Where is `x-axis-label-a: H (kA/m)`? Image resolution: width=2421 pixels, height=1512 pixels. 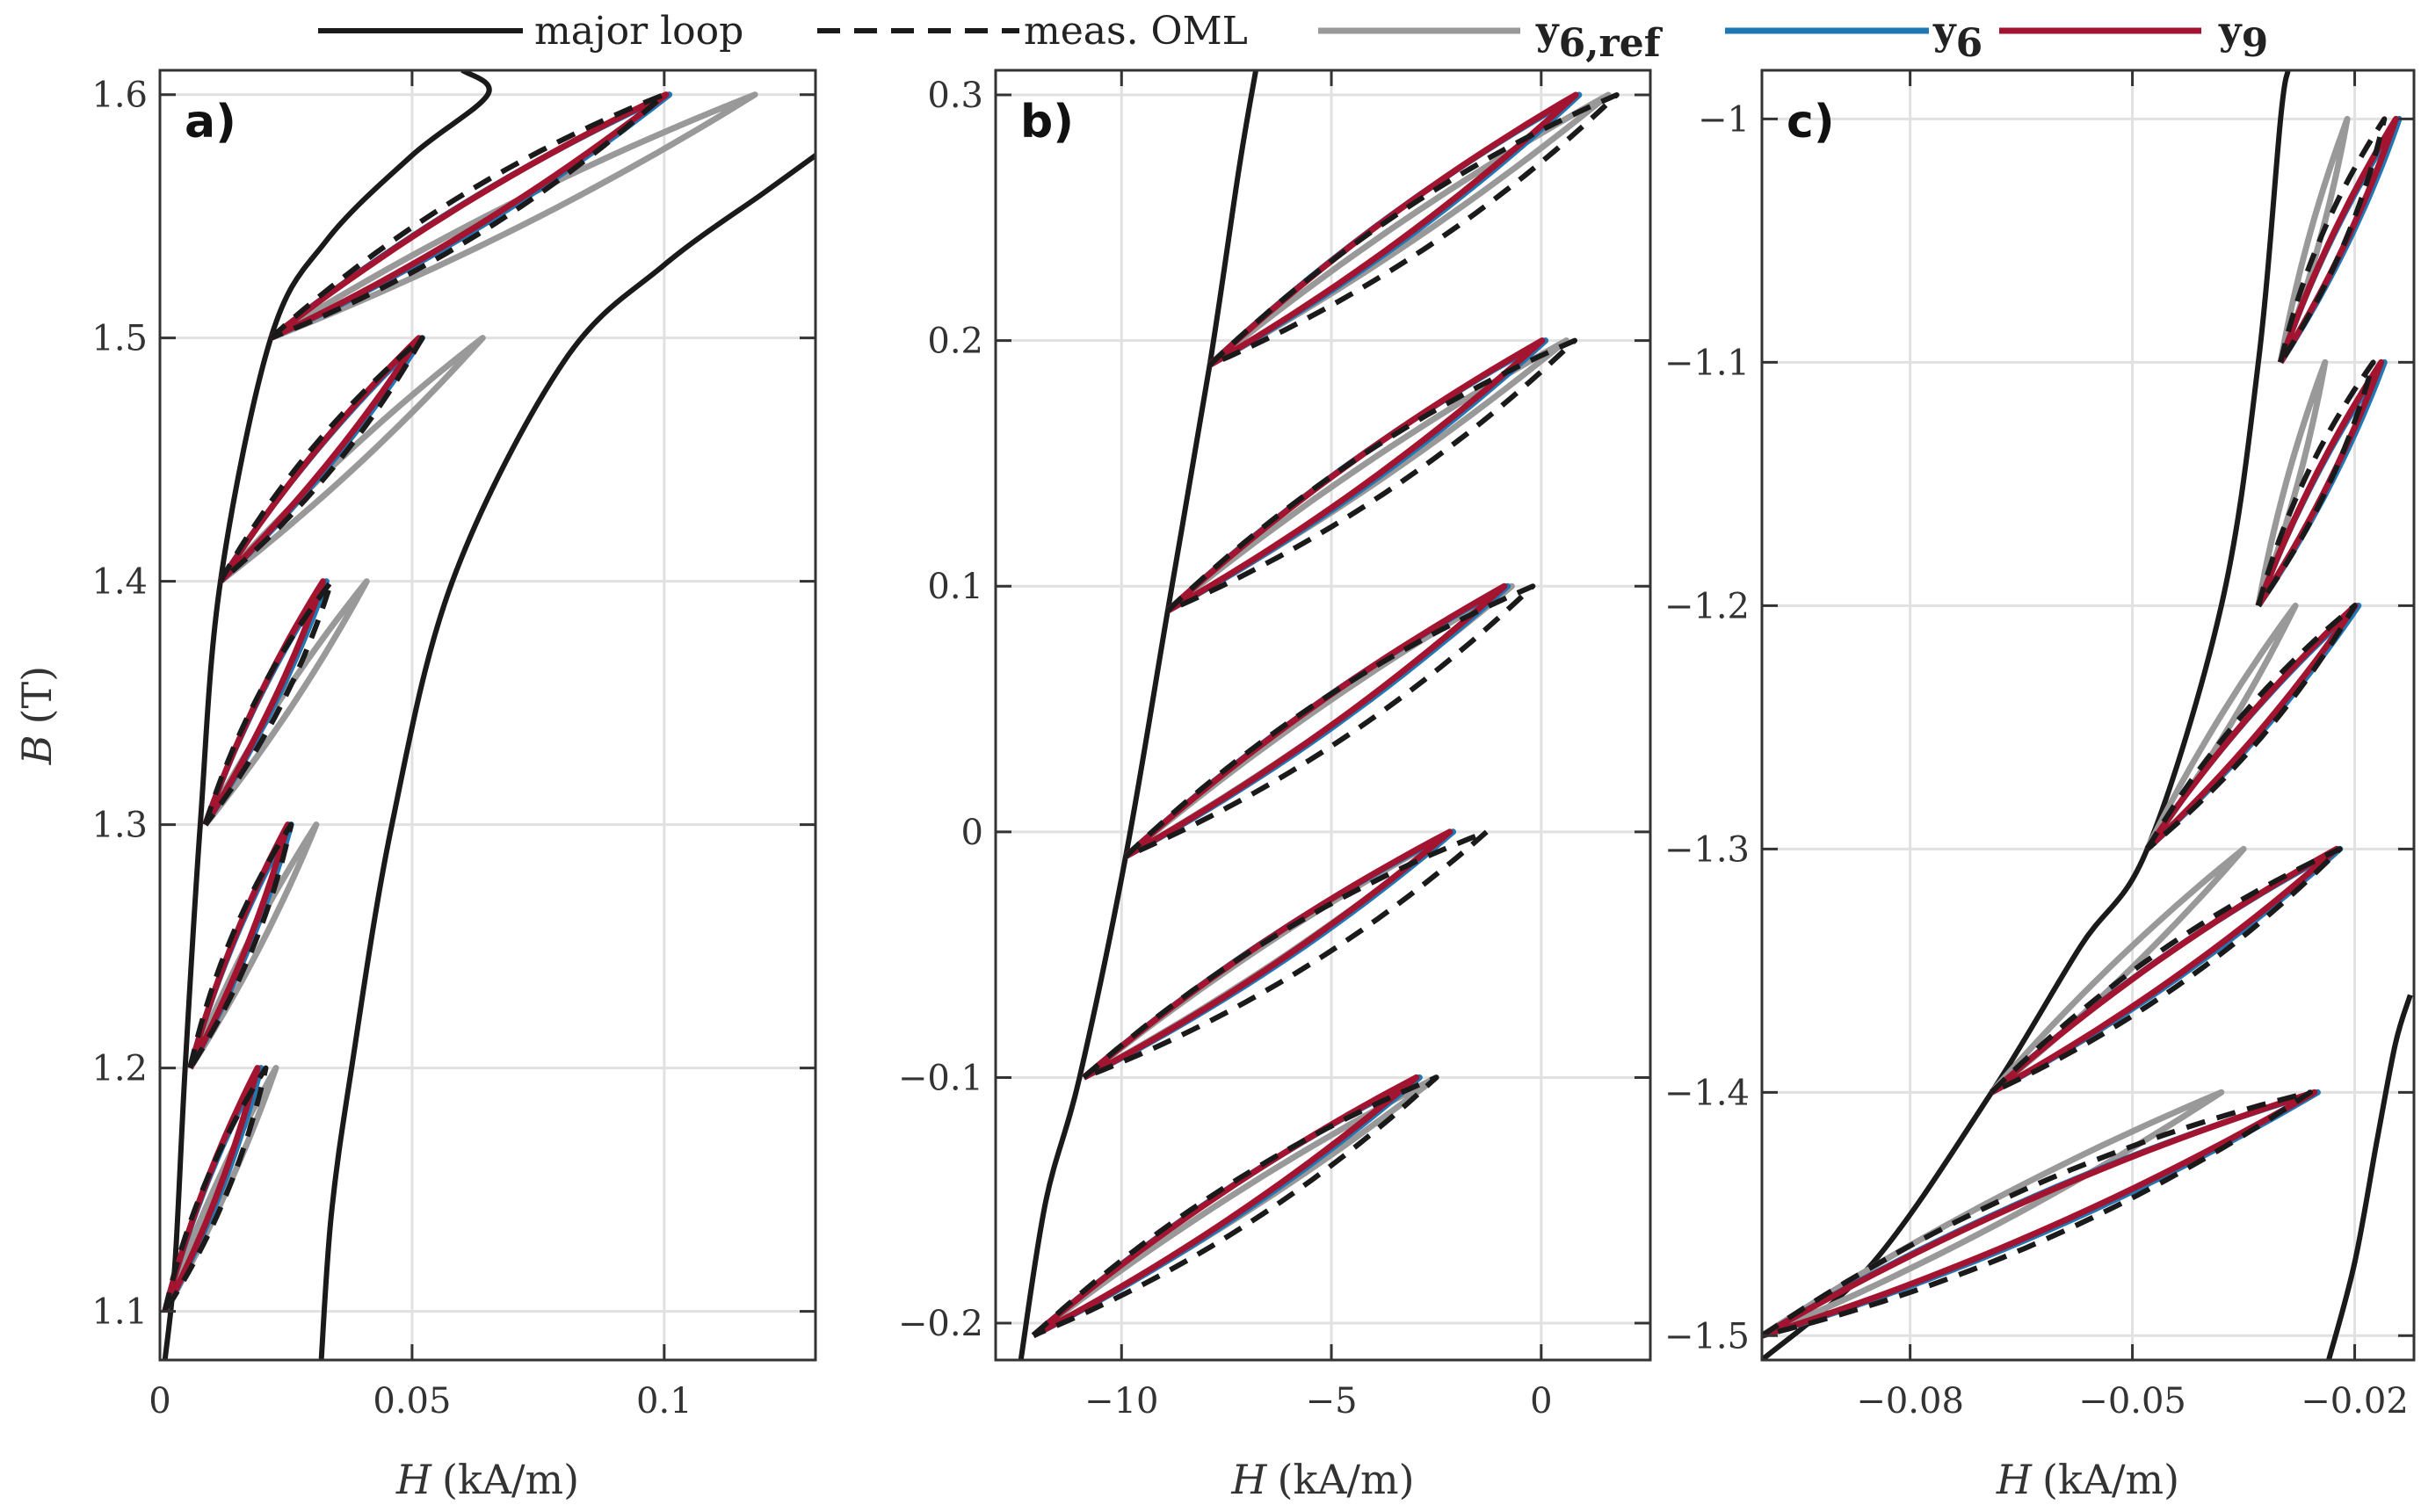 x-axis-label-a: H (kA/m) is located at coordinates (487, 1479).